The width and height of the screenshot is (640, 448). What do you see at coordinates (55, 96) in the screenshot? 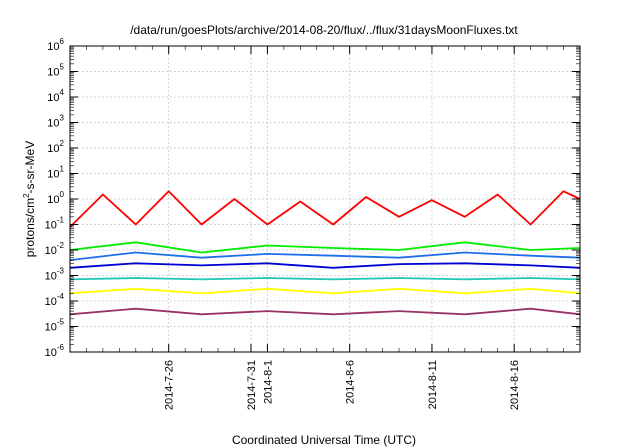
I see `y-tick-label: 10⁴` at bounding box center [55, 96].